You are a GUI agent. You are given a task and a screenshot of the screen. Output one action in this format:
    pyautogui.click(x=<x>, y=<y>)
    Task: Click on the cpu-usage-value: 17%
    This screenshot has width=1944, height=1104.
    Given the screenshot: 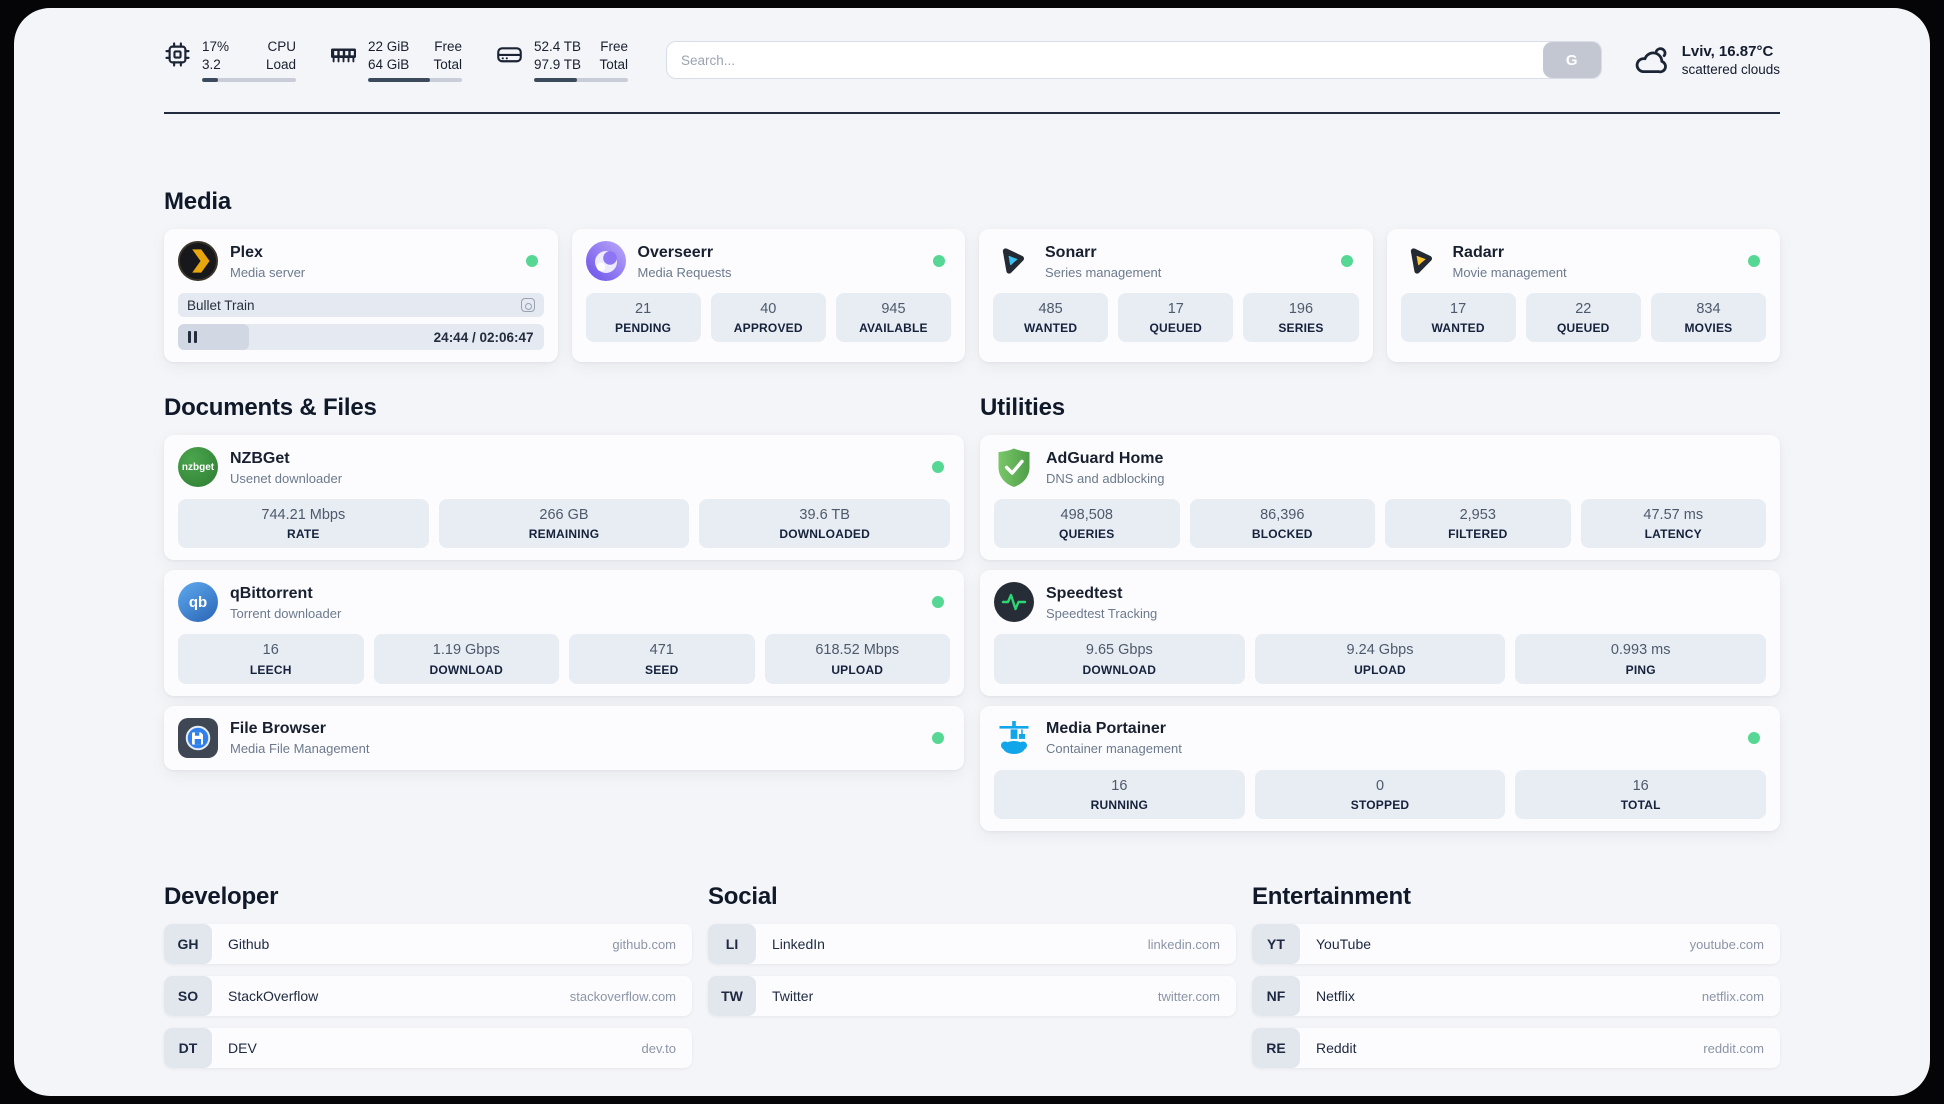 What is the action you would take?
    pyautogui.click(x=216, y=46)
    